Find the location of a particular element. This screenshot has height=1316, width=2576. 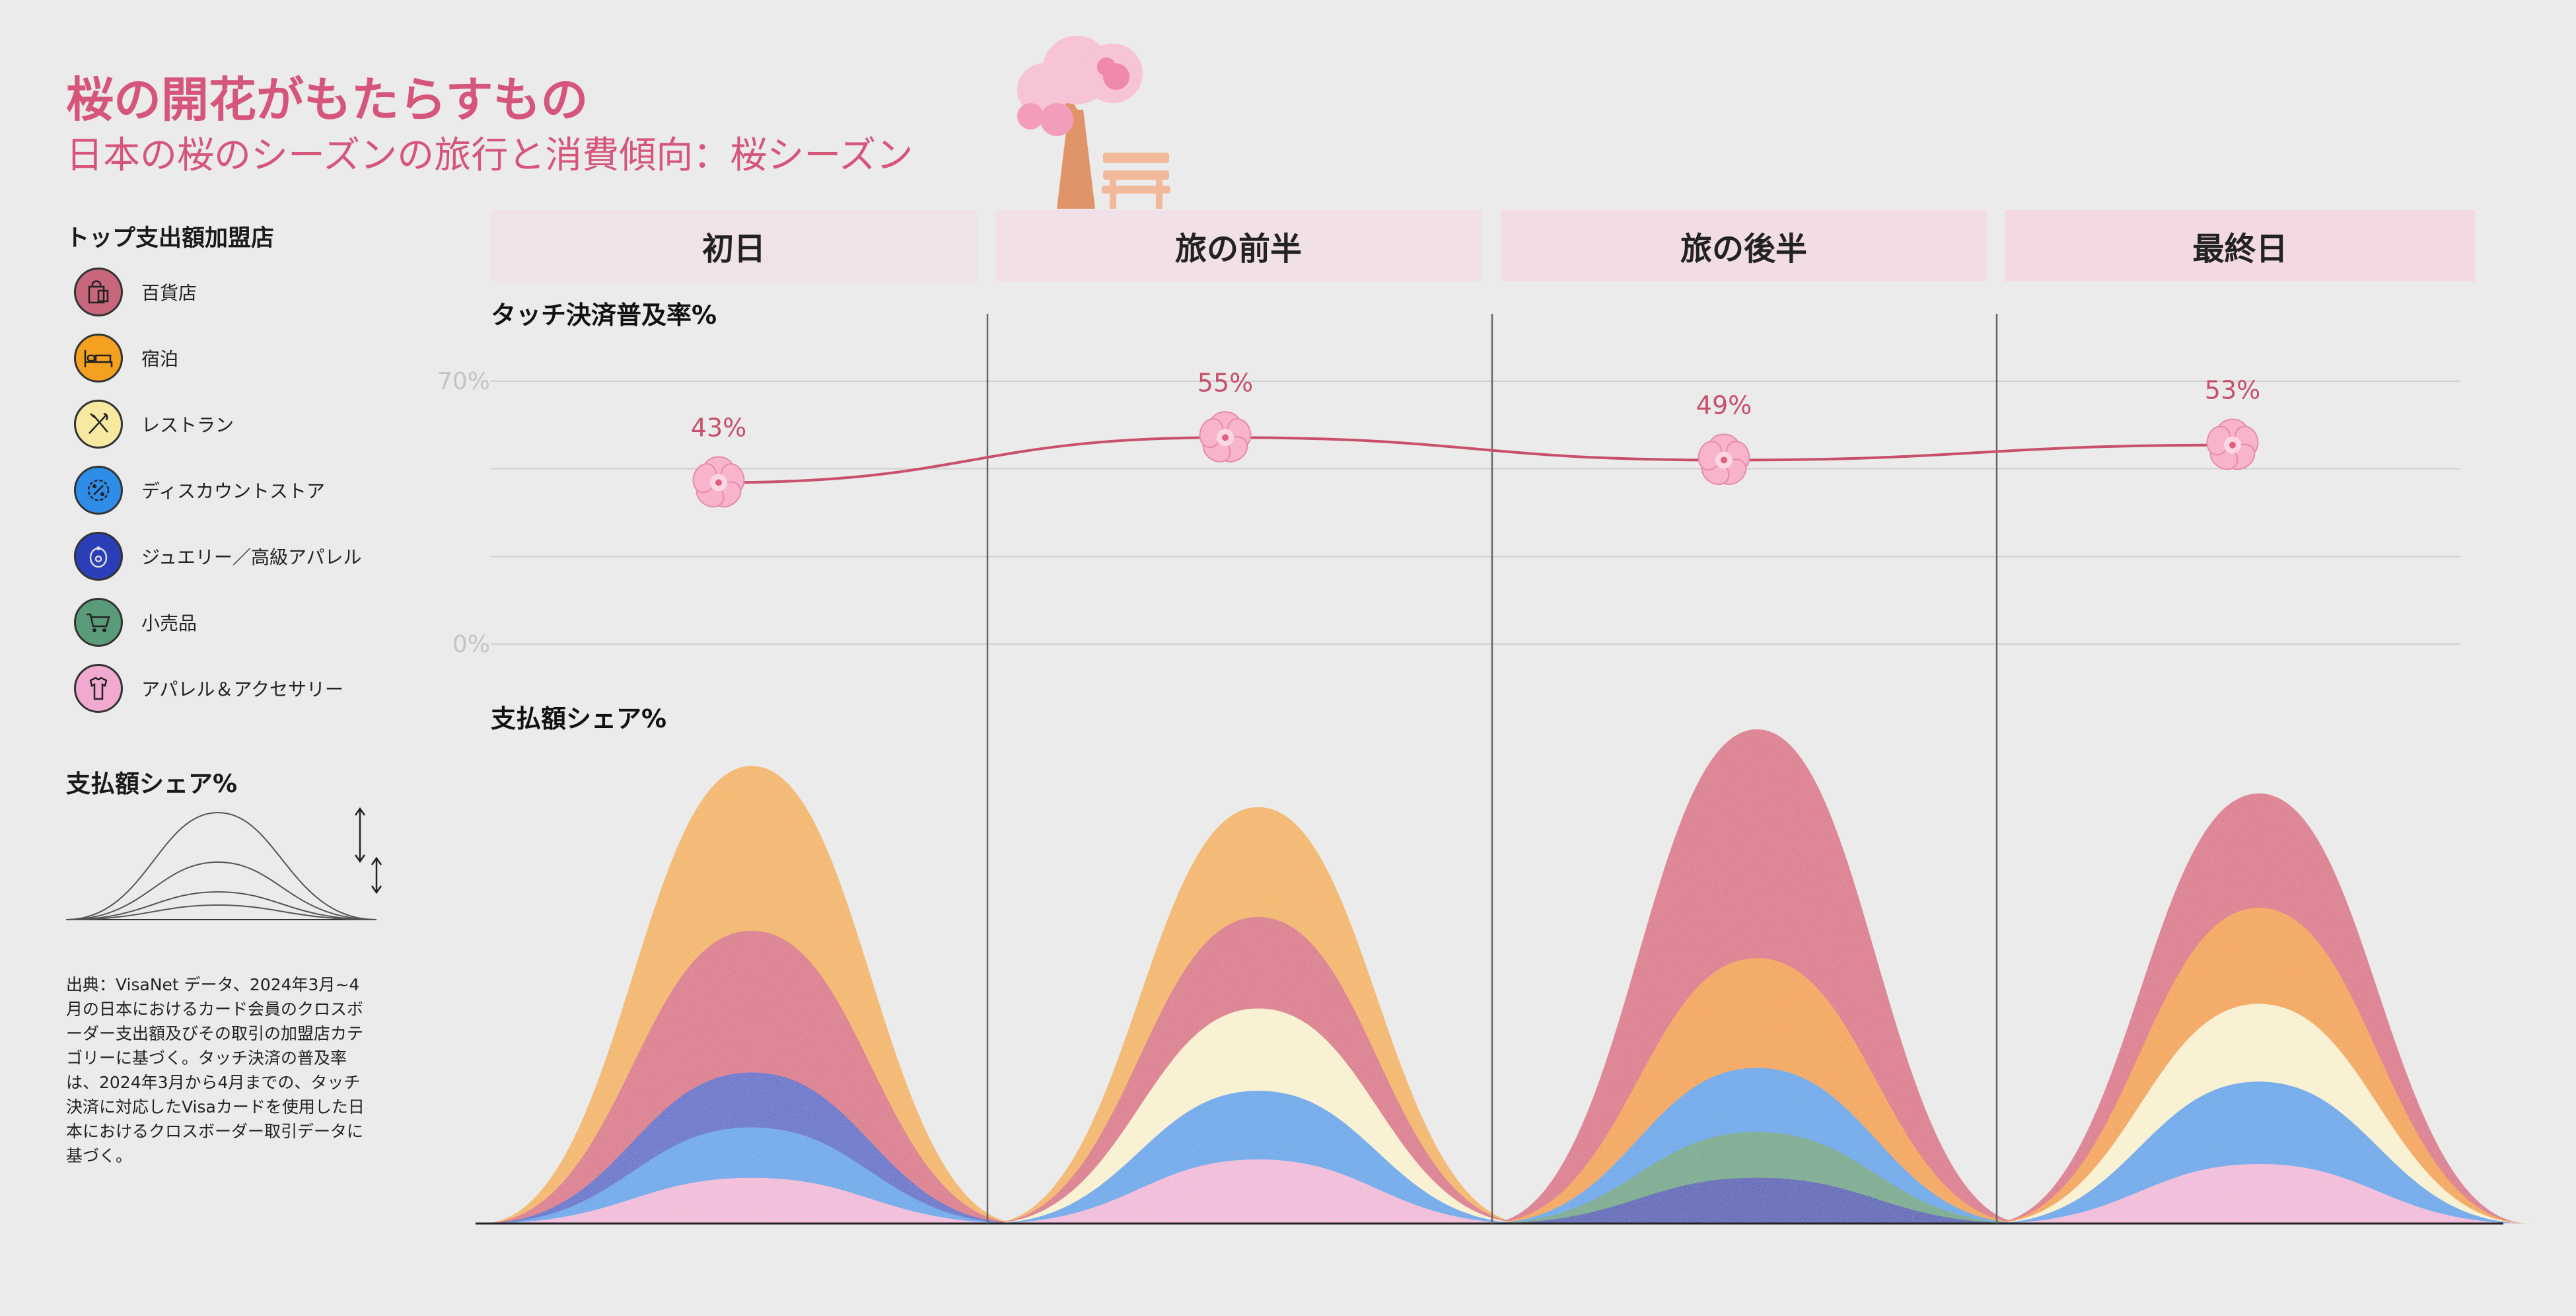

legend-label: 小売品 is located at coordinates (169, 623).